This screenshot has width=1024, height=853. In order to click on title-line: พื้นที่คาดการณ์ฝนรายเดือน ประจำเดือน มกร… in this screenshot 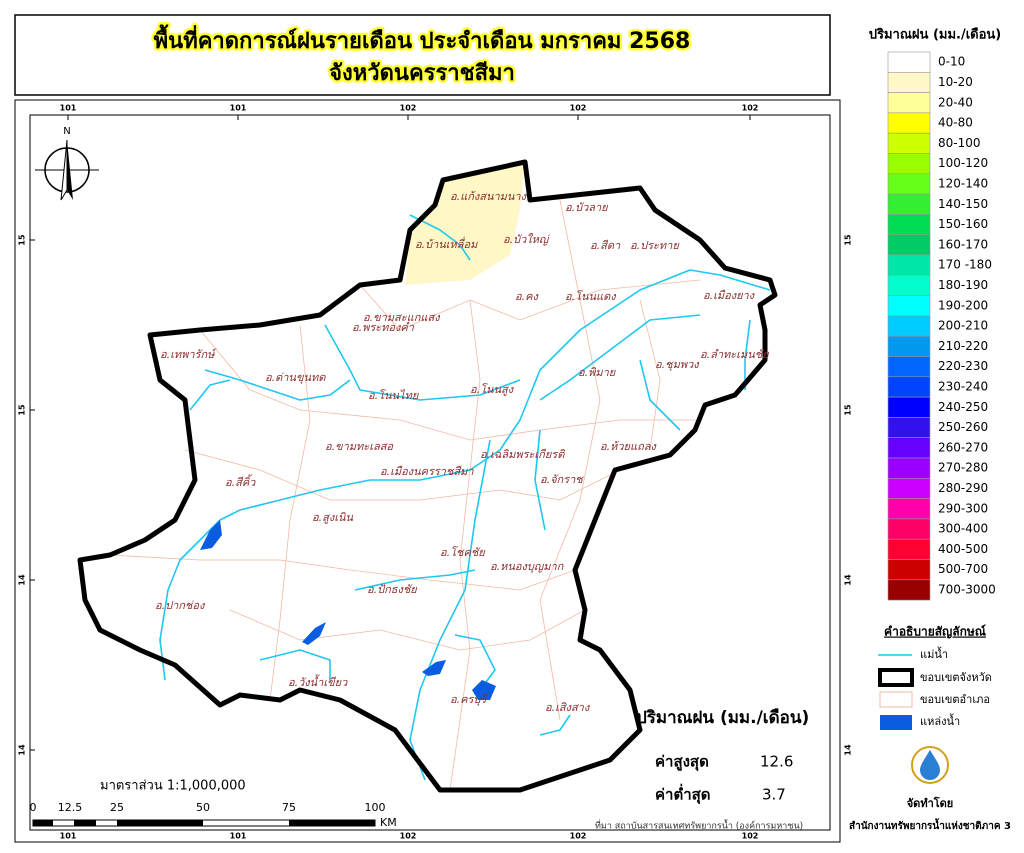, I will do `click(422, 39)`.